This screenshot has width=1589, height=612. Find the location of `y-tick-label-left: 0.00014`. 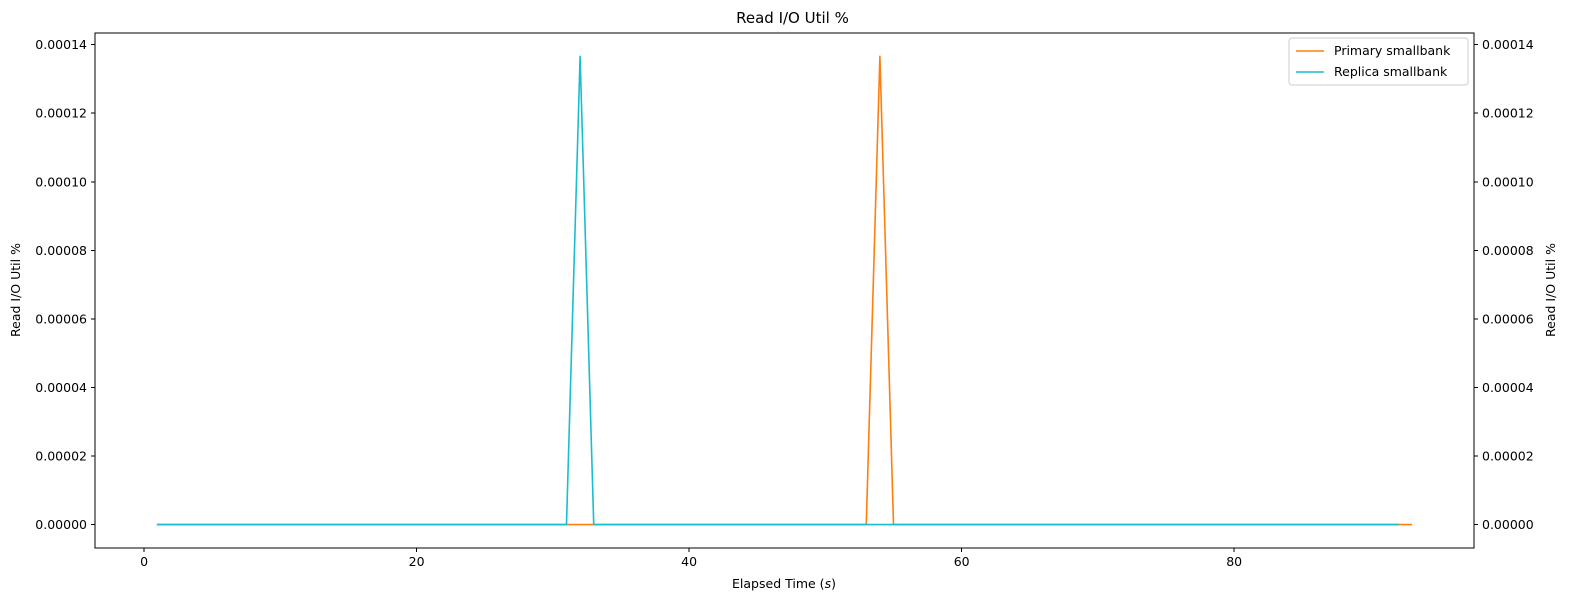

y-tick-label-left: 0.00014 is located at coordinates (61, 44).